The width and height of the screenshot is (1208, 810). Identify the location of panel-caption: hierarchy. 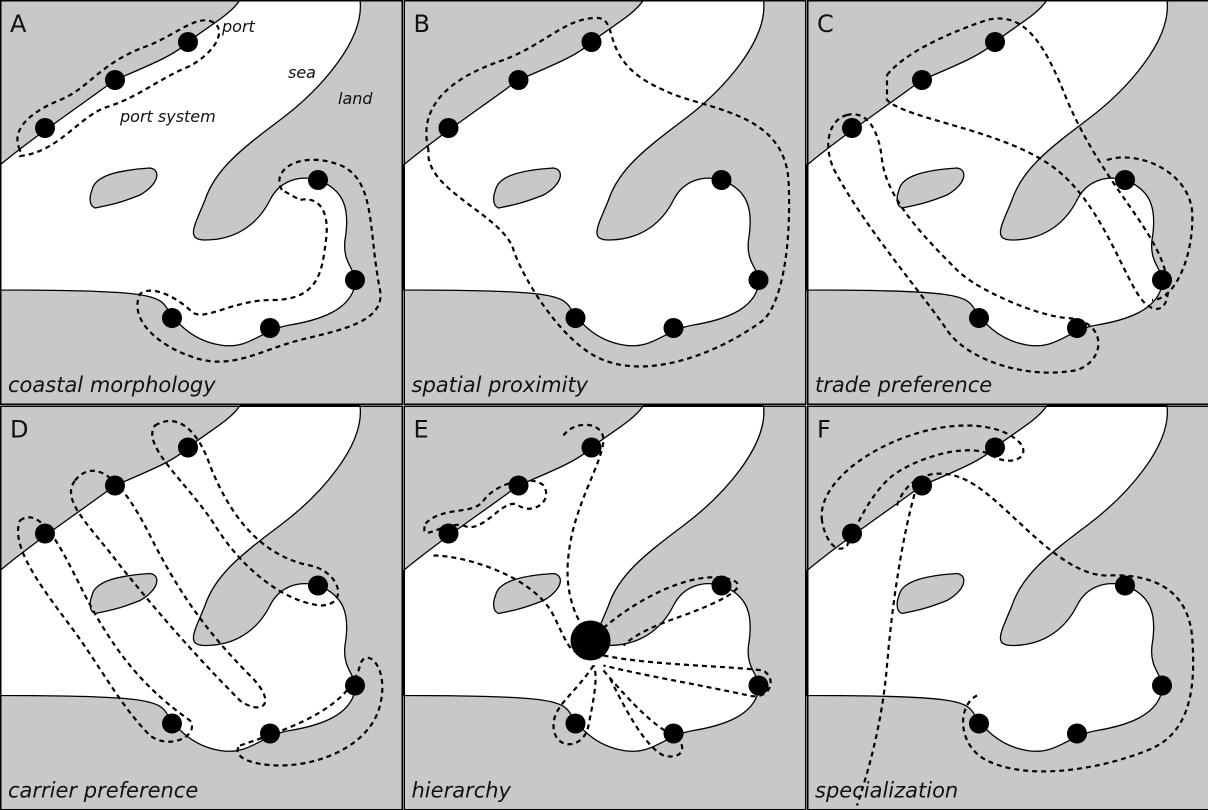
(462, 791).